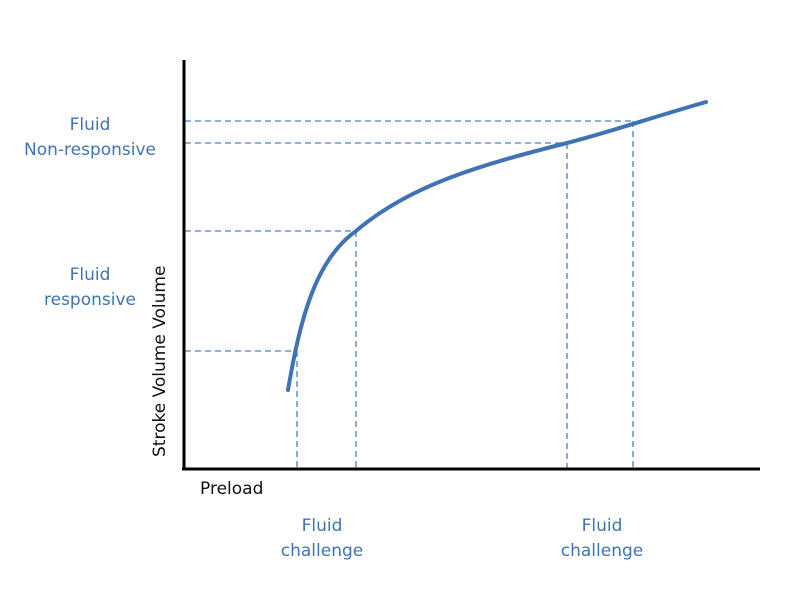  Describe the element at coordinates (322, 526) in the screenshot. I see `left-challenge-label-line-1: Fluid` at that location.